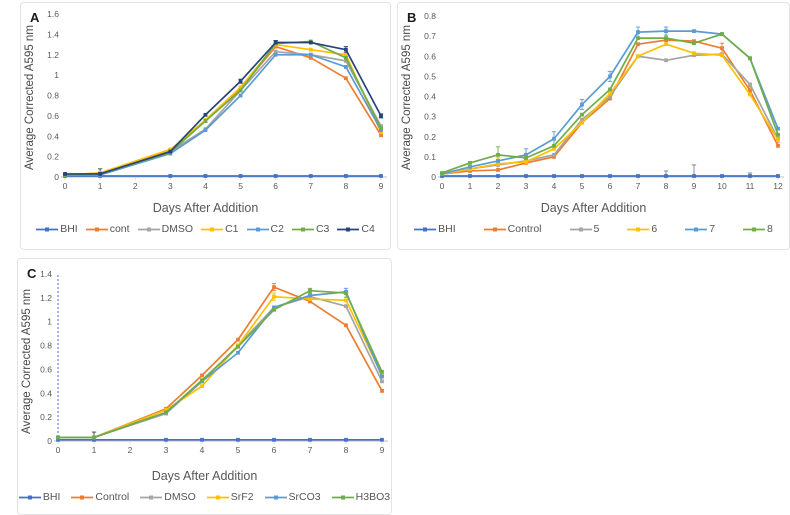 This screenshot has width=790, height=515. What do you see at coordinates (232, 229) in the screenshot?
I see `legend-label: C1` at bounding box center [232, 229].